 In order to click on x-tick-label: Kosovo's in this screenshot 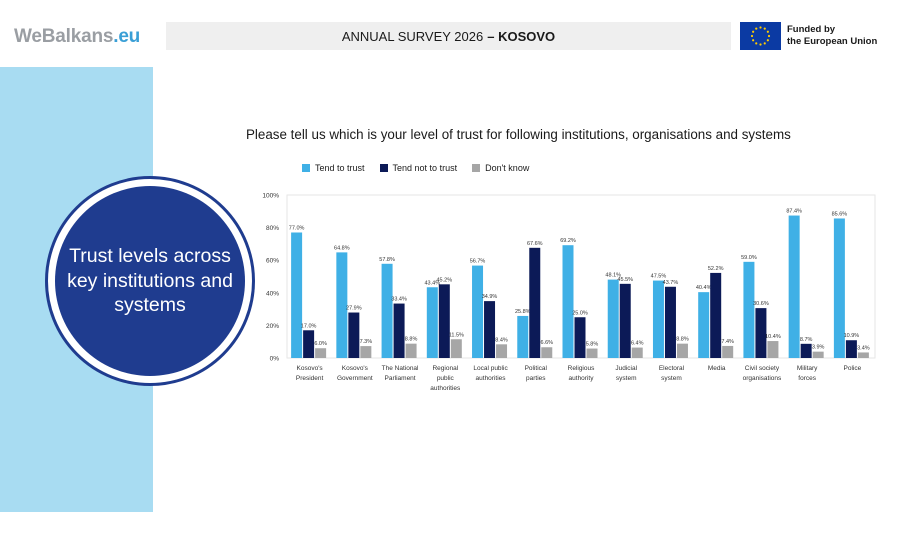, I will do `click(310, 368)`.